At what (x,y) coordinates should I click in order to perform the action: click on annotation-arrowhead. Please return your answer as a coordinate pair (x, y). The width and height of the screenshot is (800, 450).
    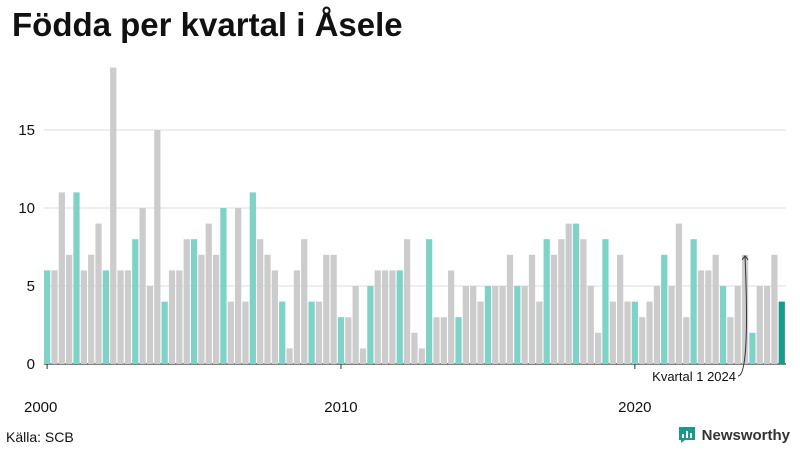
    Looking at the image, I should click on (745, 257).